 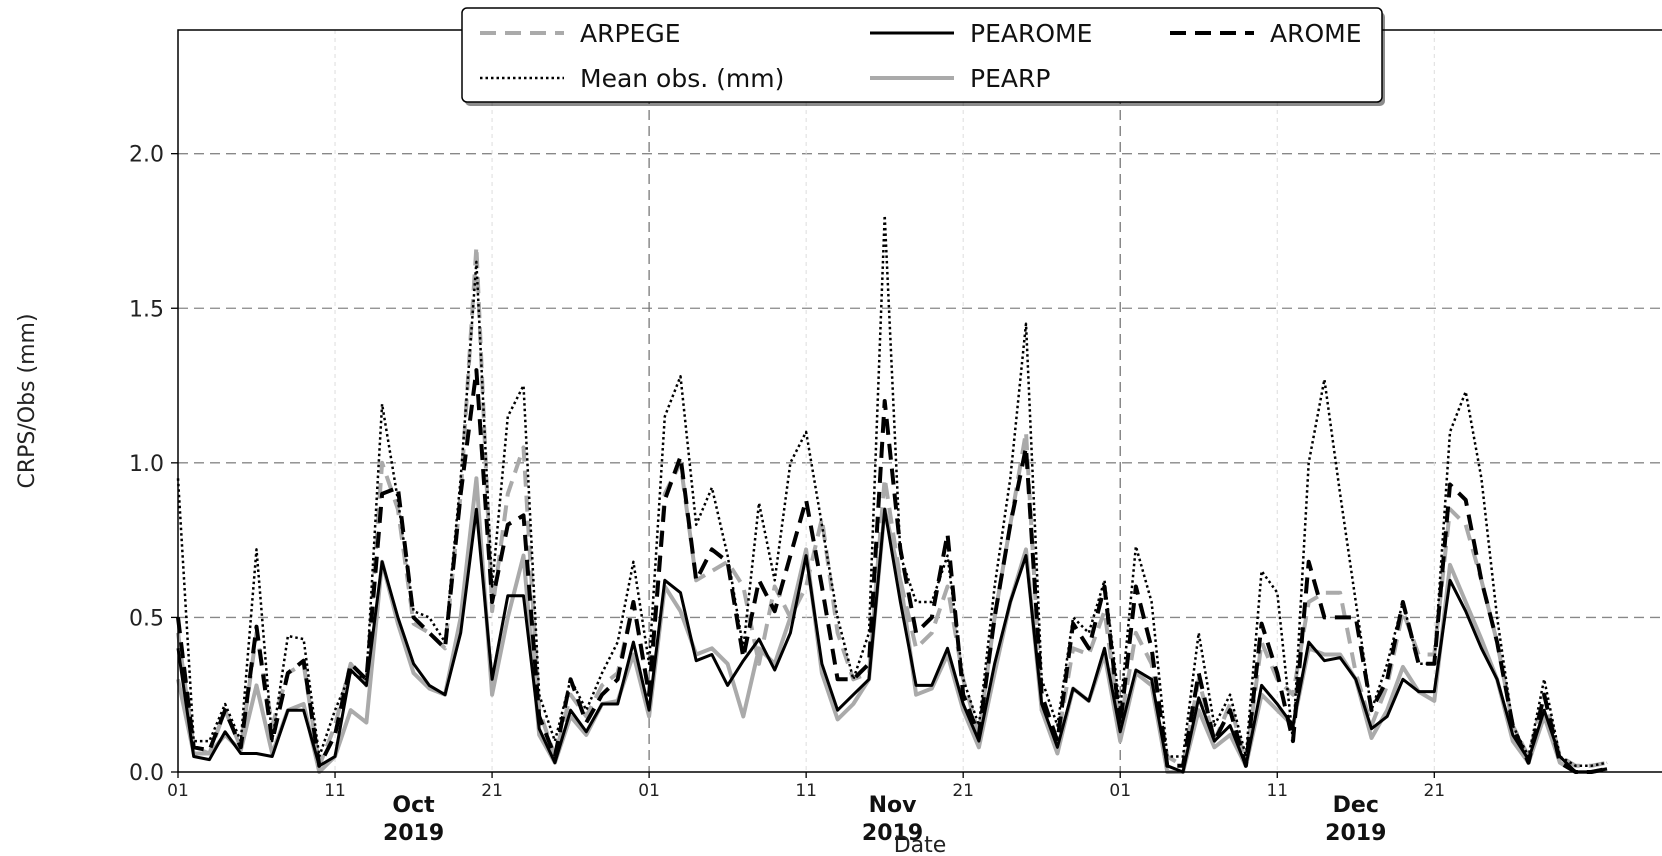 What do you see at coordinates (893, 805) in the screenshot?
I see `month-label: Nov` at bounding box center [893, 805].